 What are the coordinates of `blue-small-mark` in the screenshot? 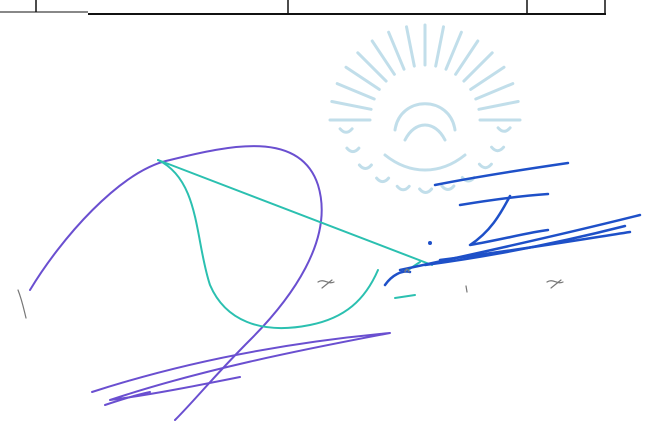 It's located at (397, 278).